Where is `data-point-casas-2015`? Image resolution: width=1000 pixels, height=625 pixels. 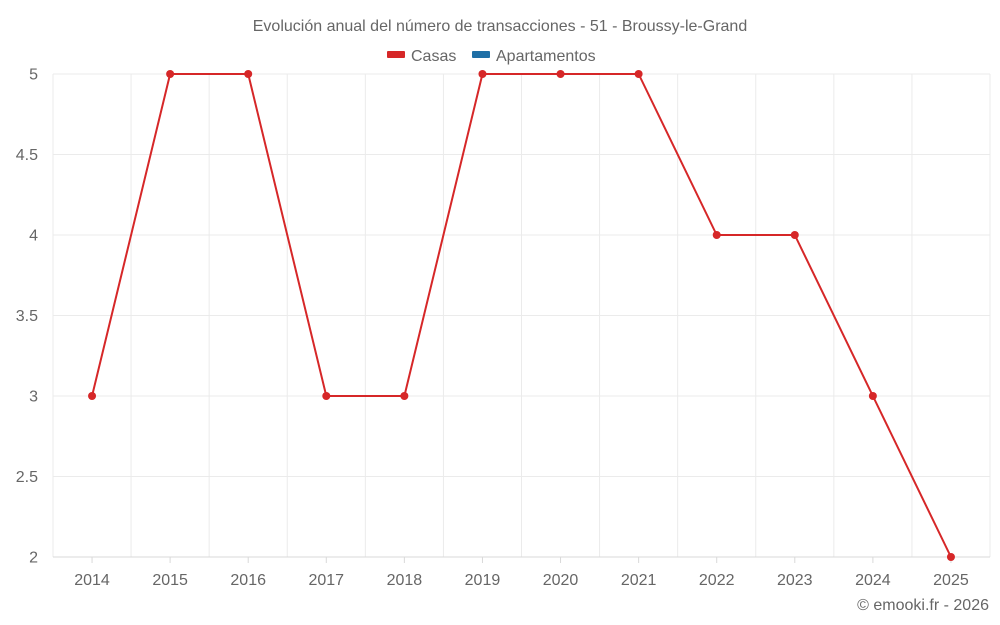 data-point-casas-2015 is located at coordinates (170, 74).